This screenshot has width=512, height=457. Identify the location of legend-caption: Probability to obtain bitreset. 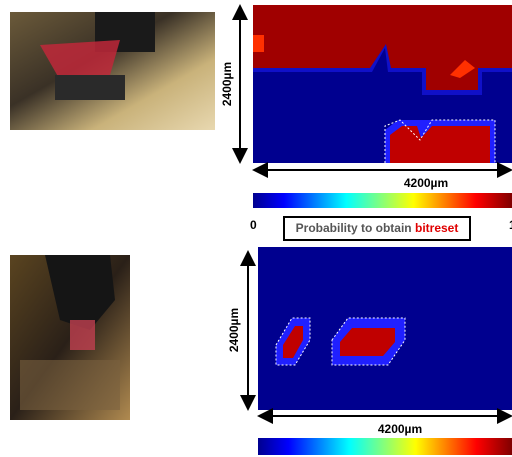
(377, 228).